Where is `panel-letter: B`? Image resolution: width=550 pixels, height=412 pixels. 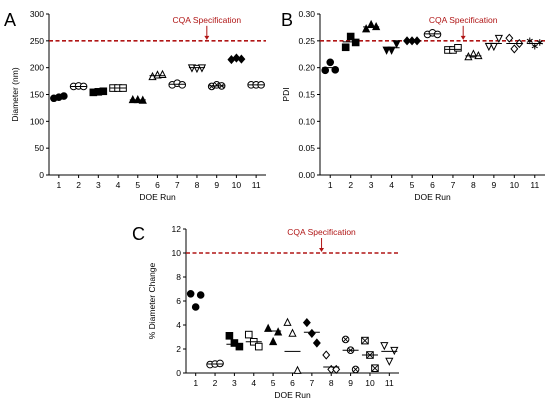
panel-letter: B is located at coordinates (287, 20).